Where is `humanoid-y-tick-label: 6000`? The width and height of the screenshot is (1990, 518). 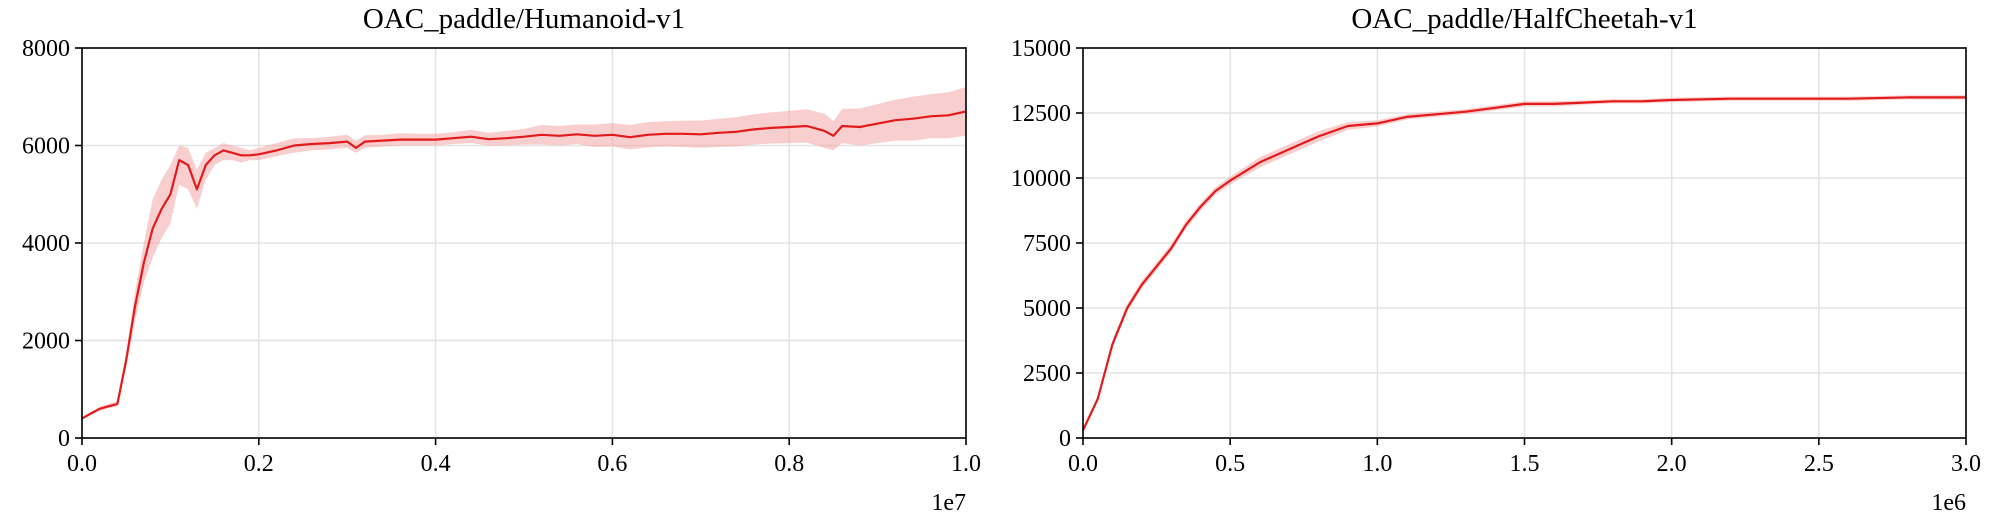 humanoid-y-tick-label: 6000 is located at coordinates (46, 147).